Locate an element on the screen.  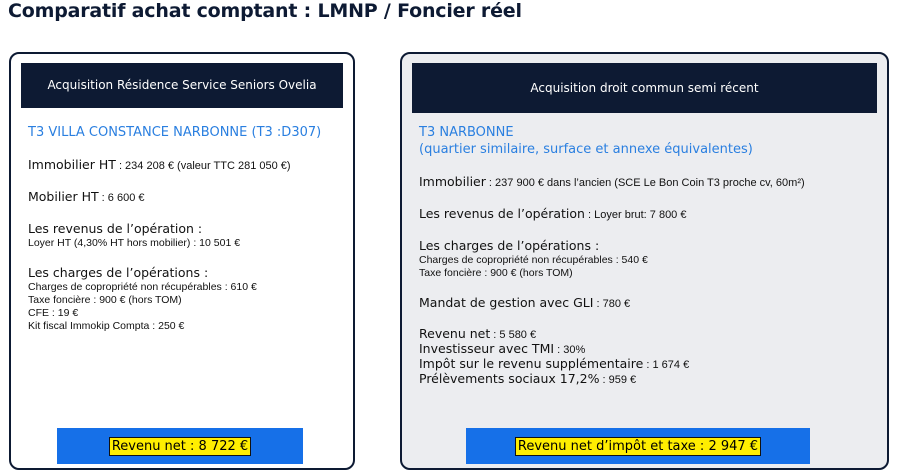
immobilier-value: : 234 208 € (valeur TTC 281 050 €) is located at coordinates (203, 166).